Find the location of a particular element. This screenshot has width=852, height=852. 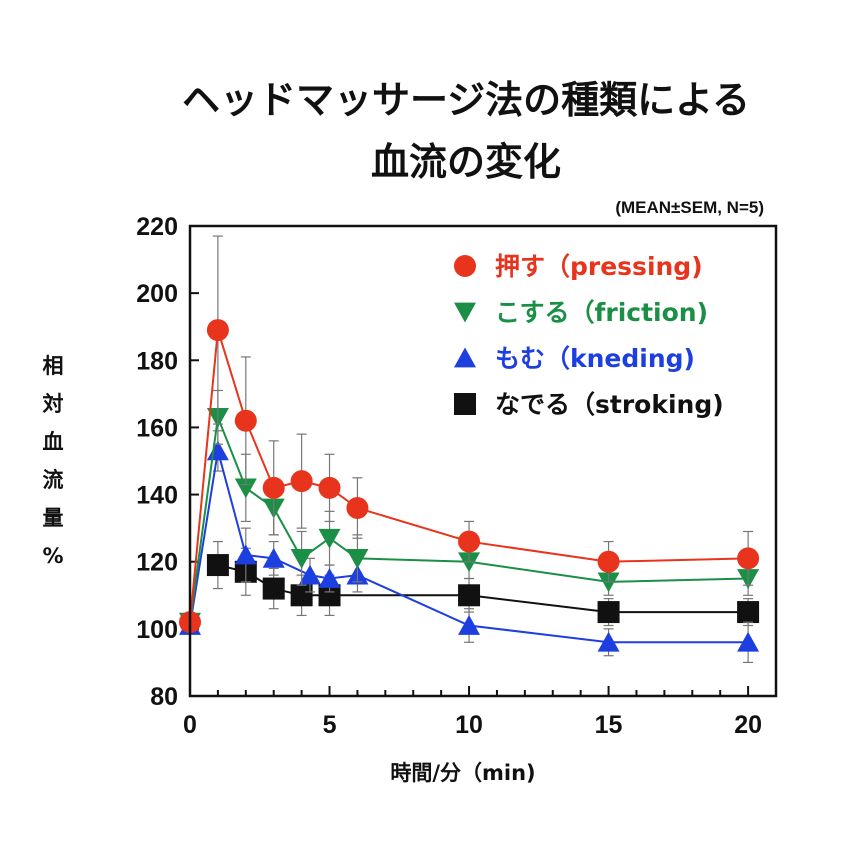

y-tick-label: 160 is located at coordinates (157, 428).